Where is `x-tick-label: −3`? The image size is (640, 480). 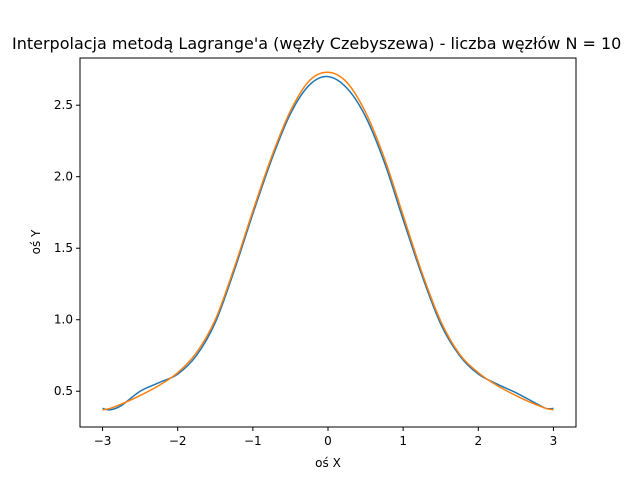 x-tick-label: −3 is located at coordinates (103, 441).